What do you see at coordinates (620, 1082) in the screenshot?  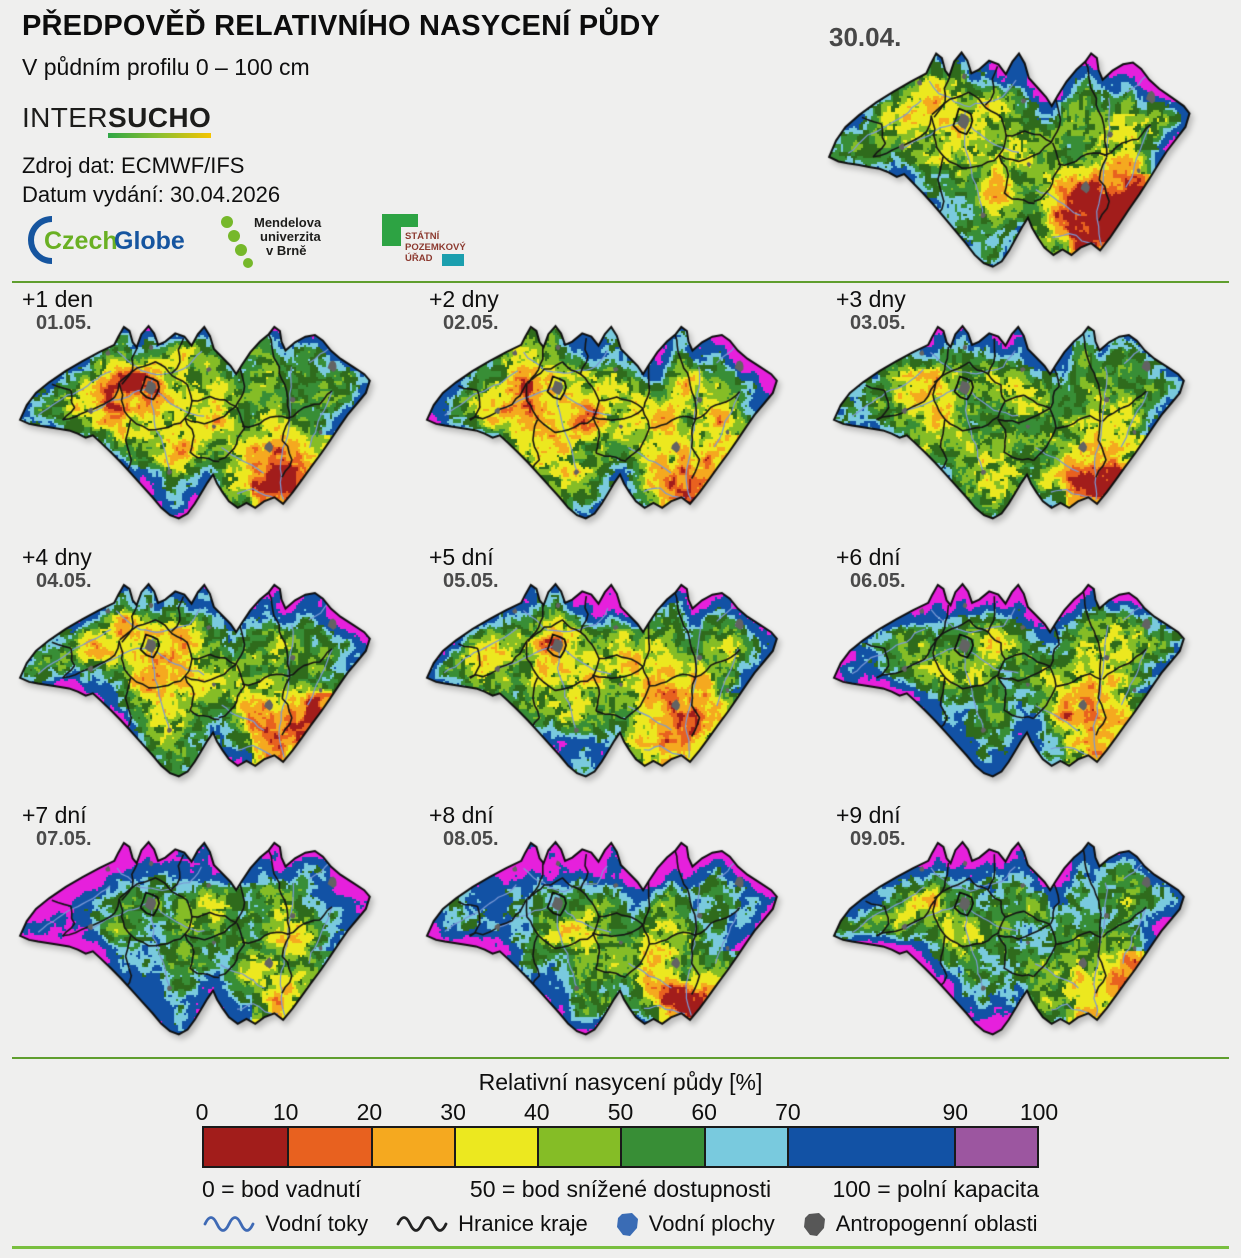 I see `legend-title: Relativní nasycení půdy [%]` at bounding box center [620, 1082].